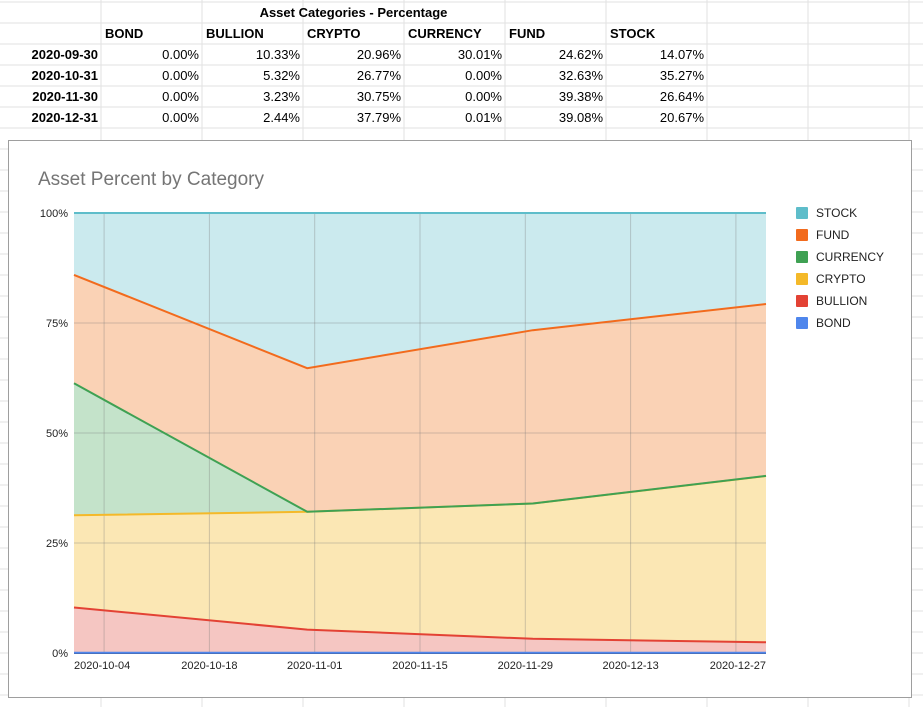 The image size is (923, 707). What do you see at coordinates (681, 75) in the screenshot?
I see `cell-stock: 35.27%` at bounding box center [681, 75].